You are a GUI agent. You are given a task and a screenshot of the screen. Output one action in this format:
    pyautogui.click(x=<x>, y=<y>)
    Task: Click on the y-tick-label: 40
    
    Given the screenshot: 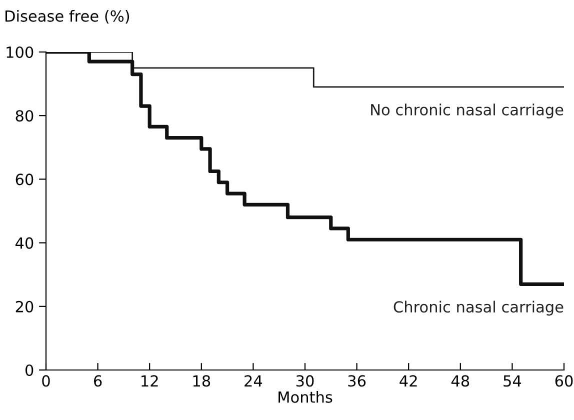 What is the action you would take?
    pyautogui.click(x=25, y=243)
    